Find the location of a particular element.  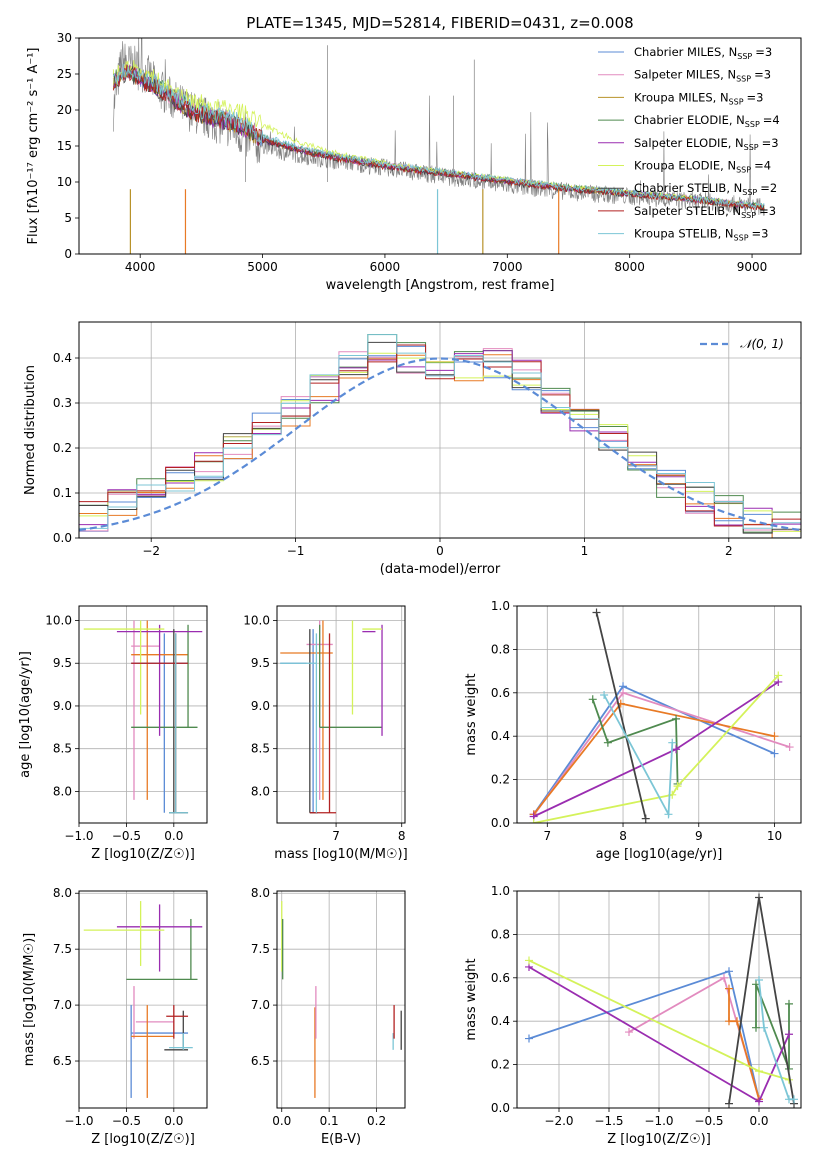

age-vs-mass-xtick-label: 8 is located at coordinates (402, 836).